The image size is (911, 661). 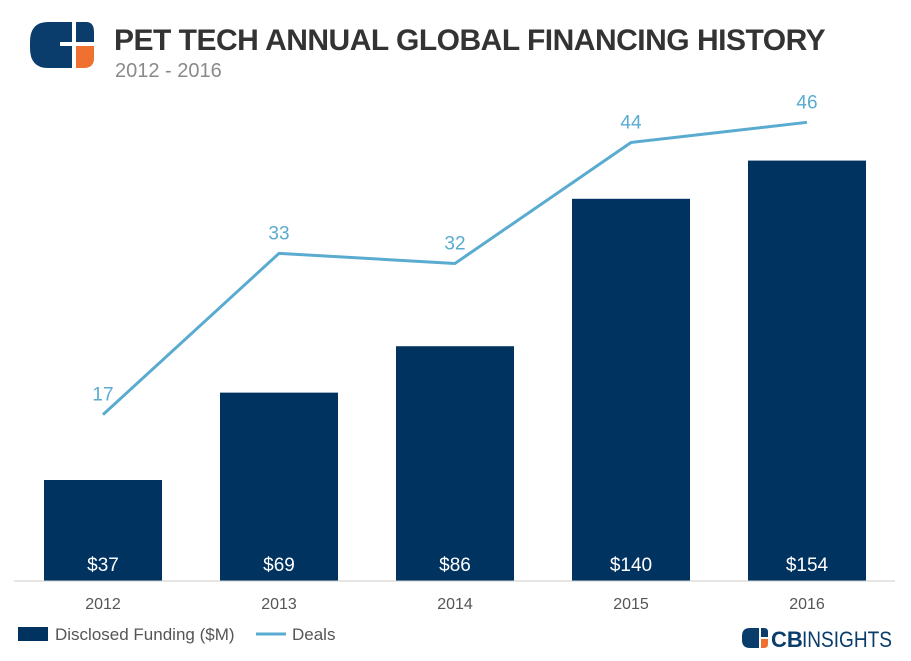 I want to click on bar-2013, so click(x=279, y=486).